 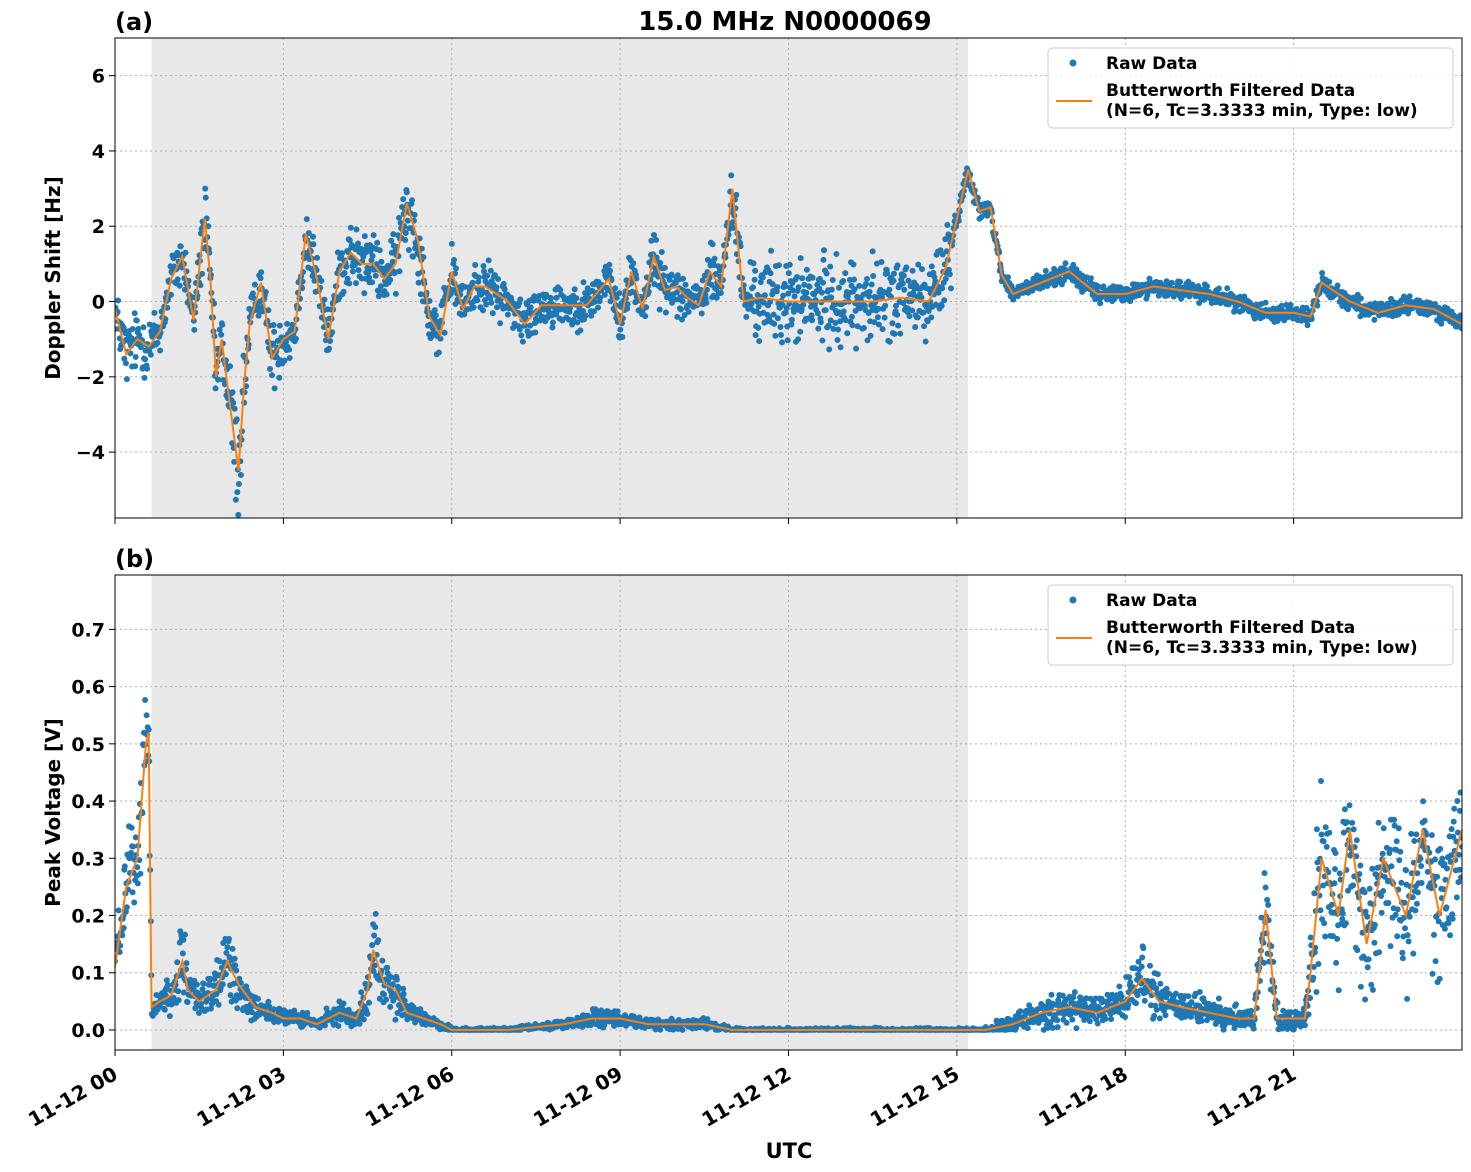 I want to click on y-tick-label: 2, so click(x=98, y=227).